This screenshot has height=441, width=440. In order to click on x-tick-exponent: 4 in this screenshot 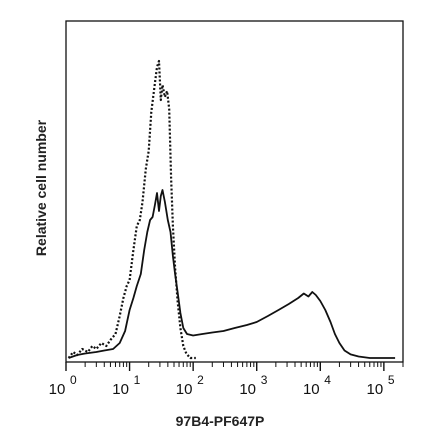, I will do `click(327, 380)`.